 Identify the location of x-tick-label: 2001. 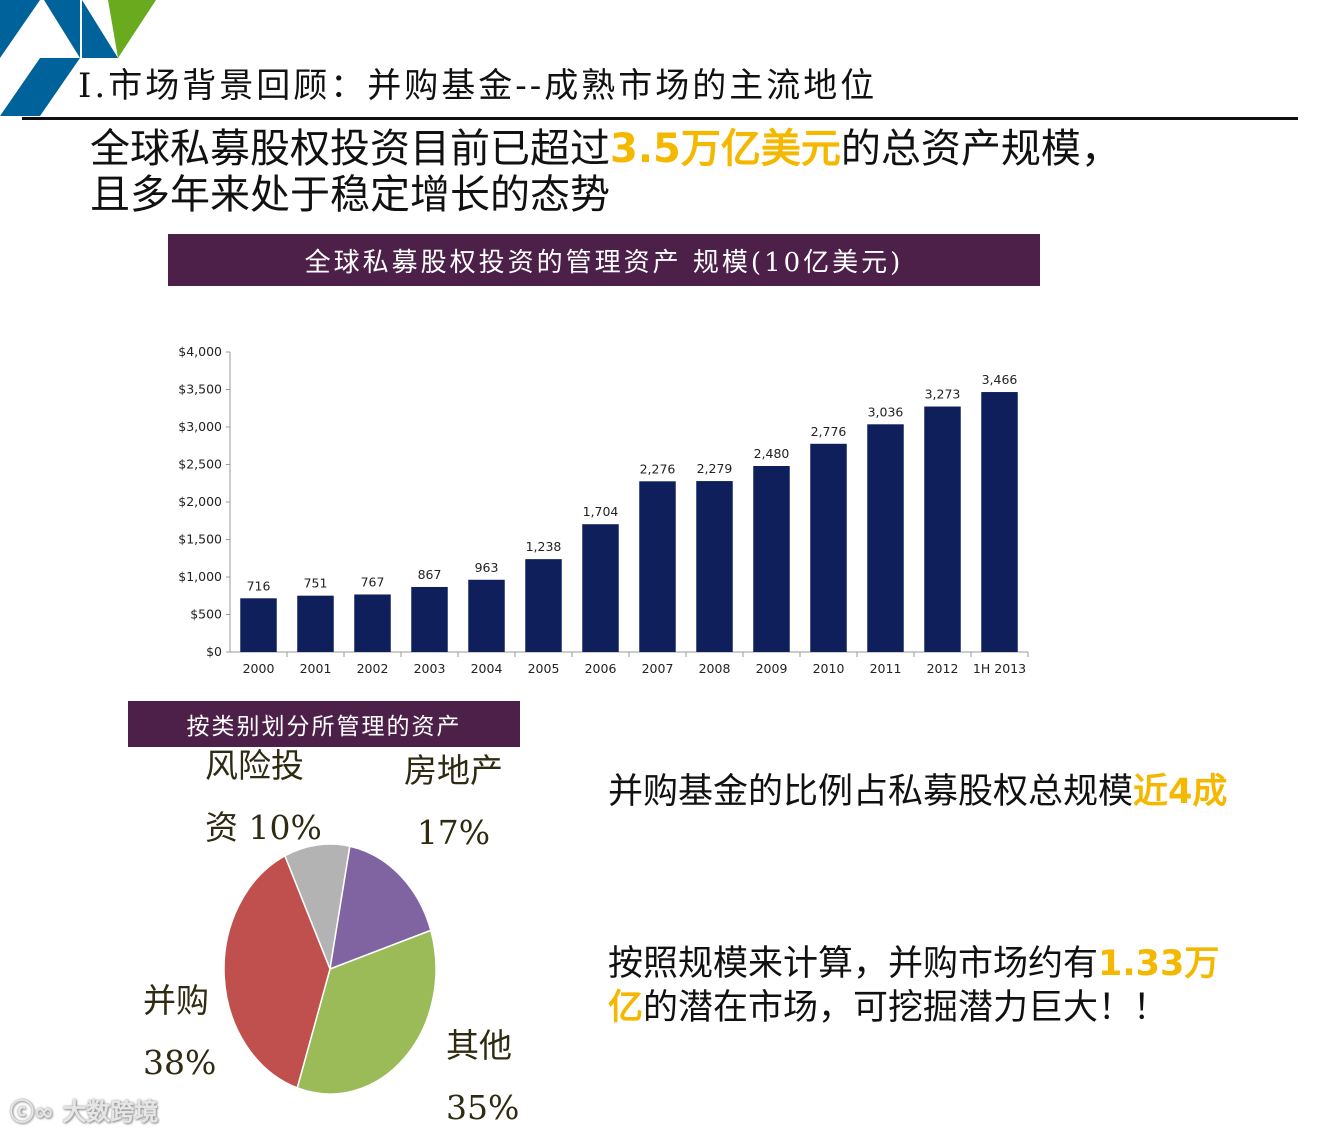
(316, 668).